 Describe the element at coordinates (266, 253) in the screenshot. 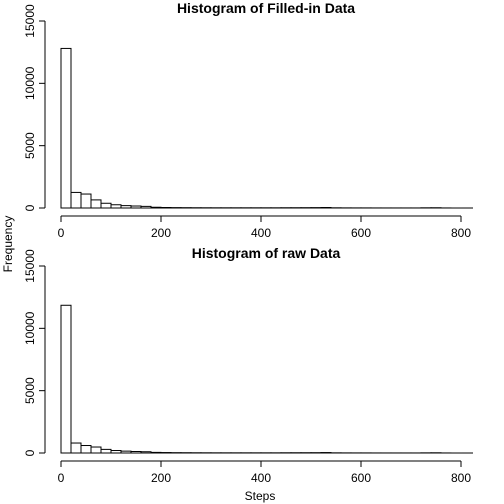

I see `chart-title: Histogram of raw Data` at that location.